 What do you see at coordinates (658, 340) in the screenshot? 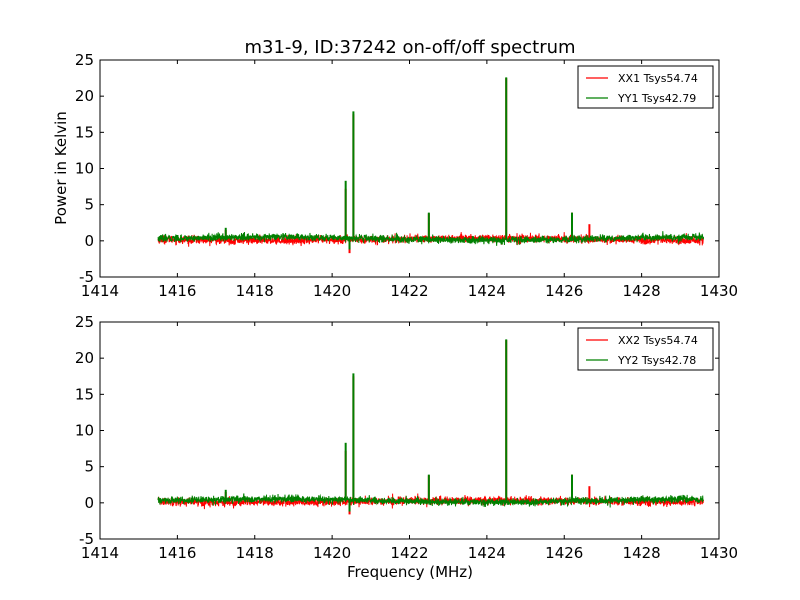
I see `legend-entry-label: XX2 Tsys54.74` at bounding box center [658, 340].